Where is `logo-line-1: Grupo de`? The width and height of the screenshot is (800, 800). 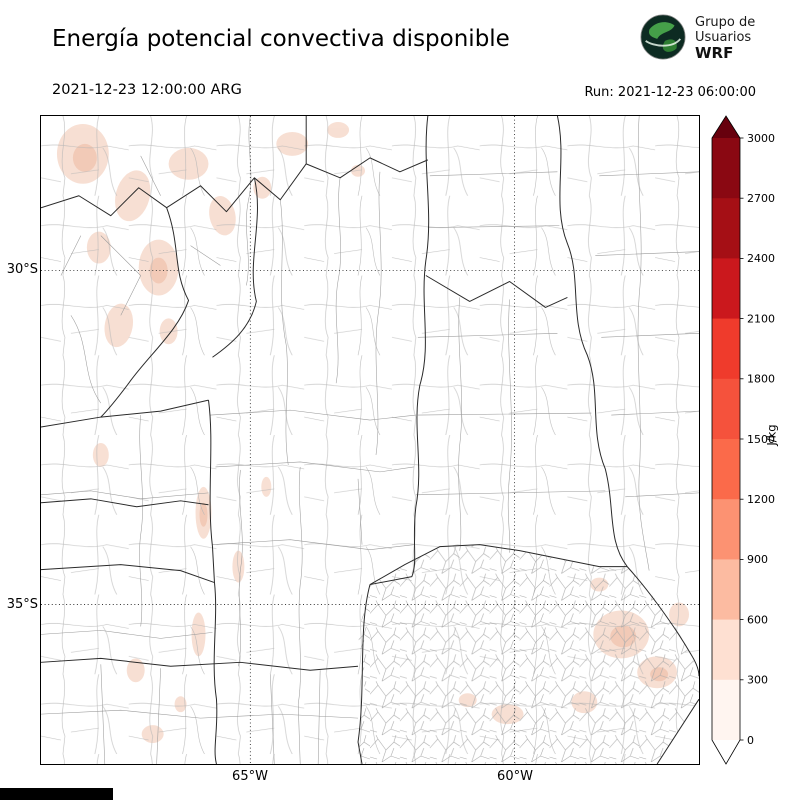
logo-line-1: Grupo de is located at coordinates (725, 23).